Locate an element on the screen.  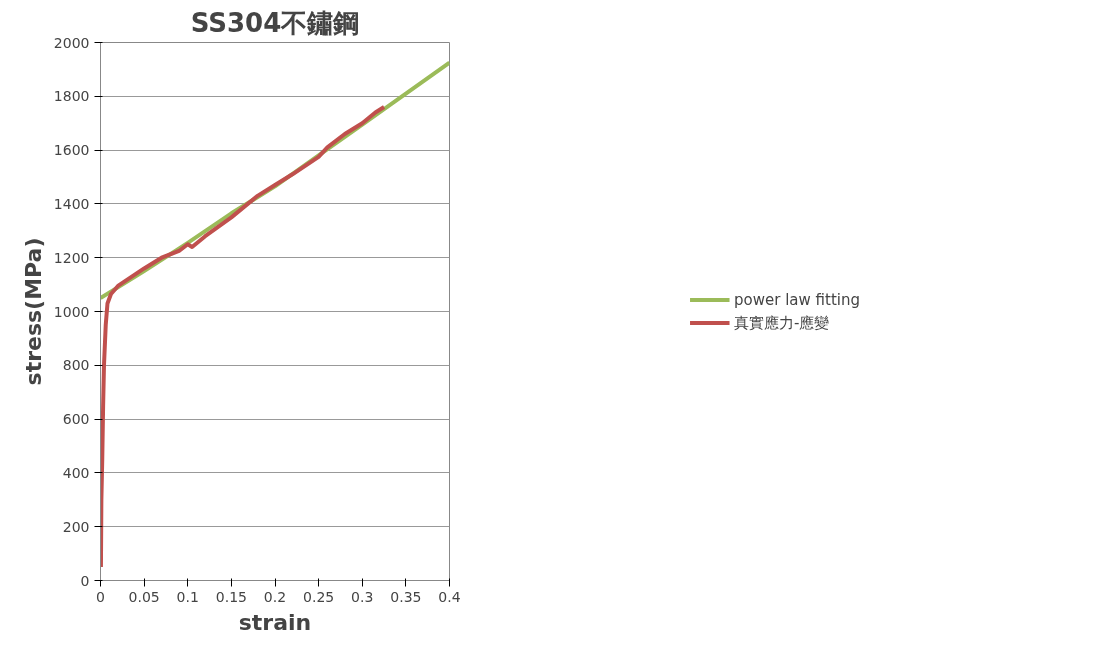
legend-label: 真實應力-應變 is located at coordinates (782, 322).